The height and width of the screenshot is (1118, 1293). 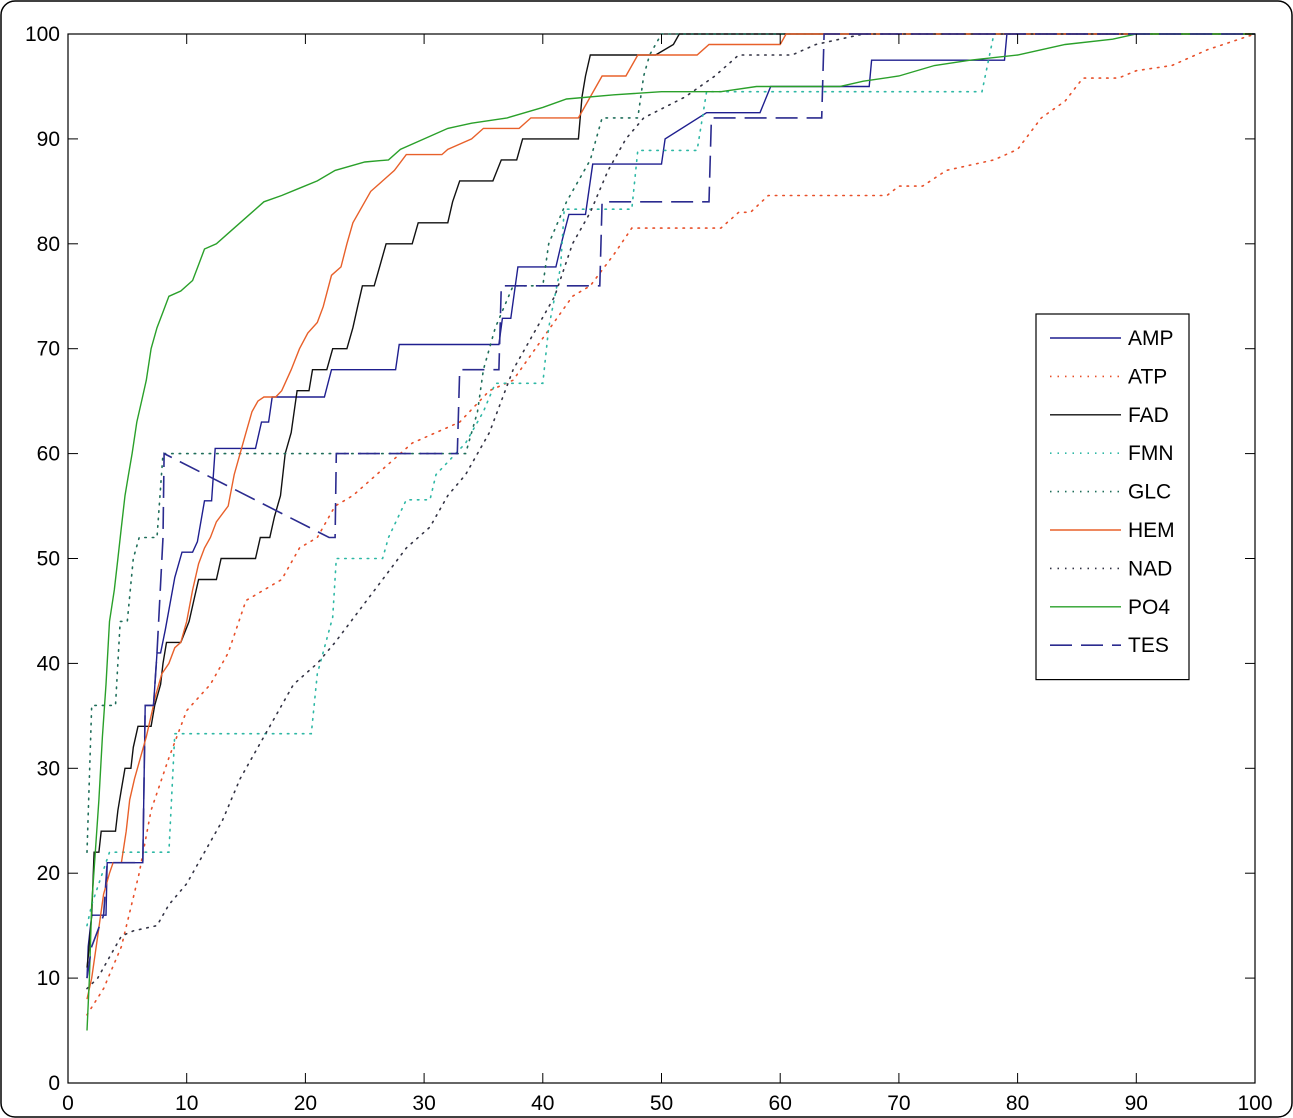 I want to click on y-tick-label: 60, so click(x=48, y=454).